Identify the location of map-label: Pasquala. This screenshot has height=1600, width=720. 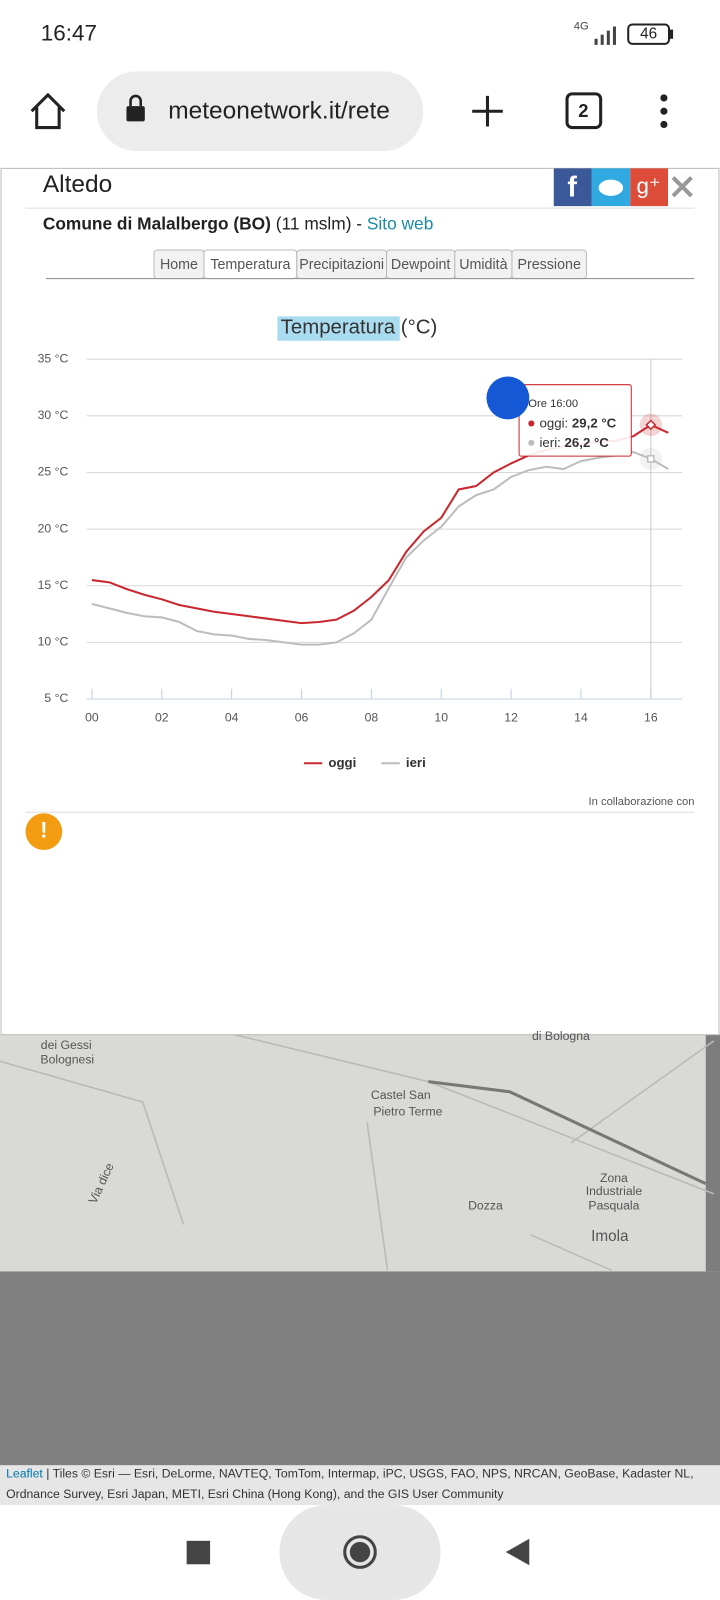
(613, 1205).